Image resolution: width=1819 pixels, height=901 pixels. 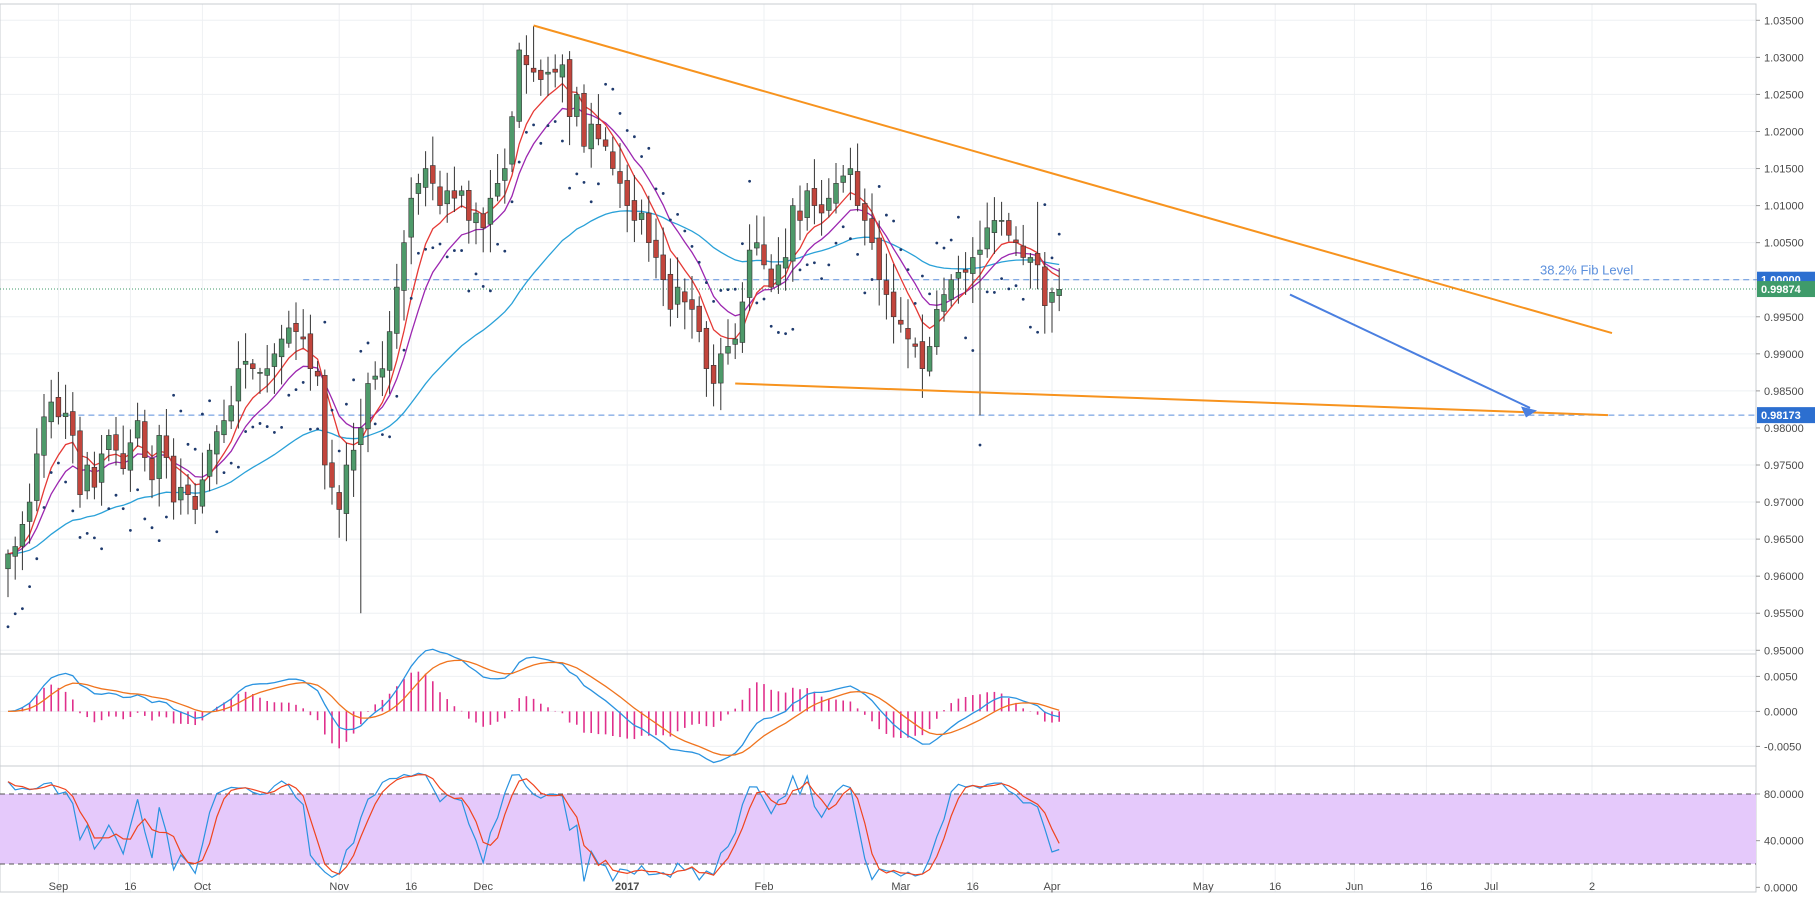 What do you see at coordinates (1782, 747) in the screenshot?
I see `macd-tick-label: -0.0050` at bounding box center [1782, 747].